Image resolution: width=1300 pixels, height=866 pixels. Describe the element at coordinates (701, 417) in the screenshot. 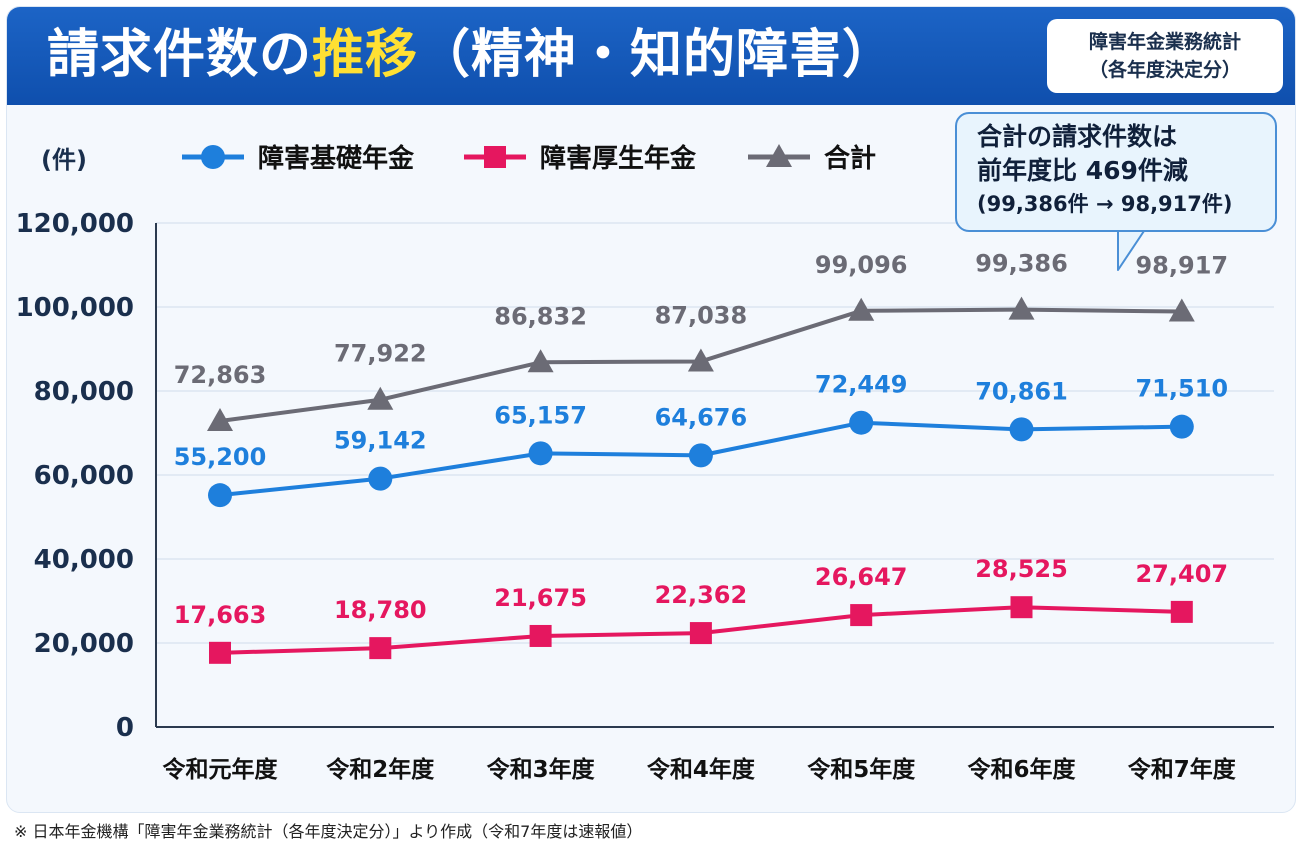

I see `data-label: 64,676` at that location.